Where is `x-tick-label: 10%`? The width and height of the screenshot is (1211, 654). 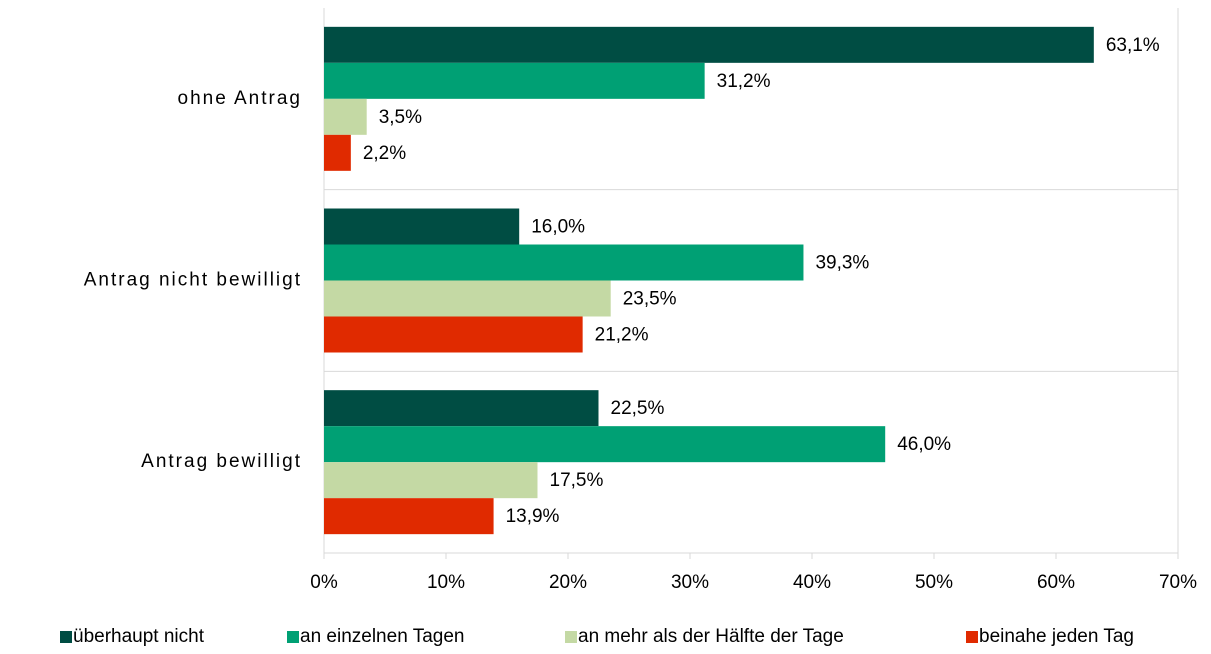
x-tick-label: 10% is located at coordinates (446, 582).